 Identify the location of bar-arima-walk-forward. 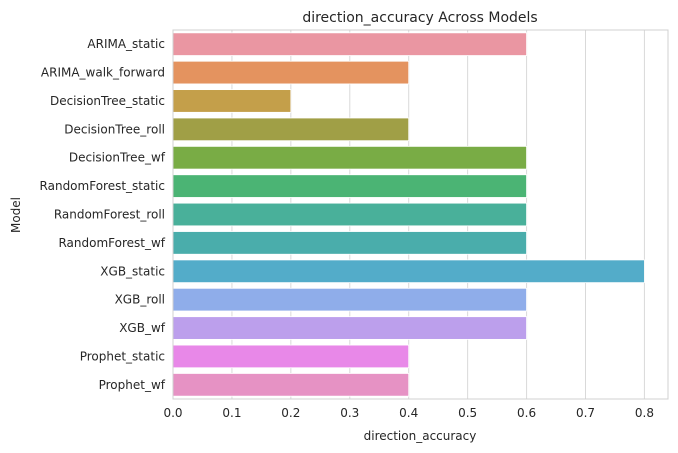
(291, 72).